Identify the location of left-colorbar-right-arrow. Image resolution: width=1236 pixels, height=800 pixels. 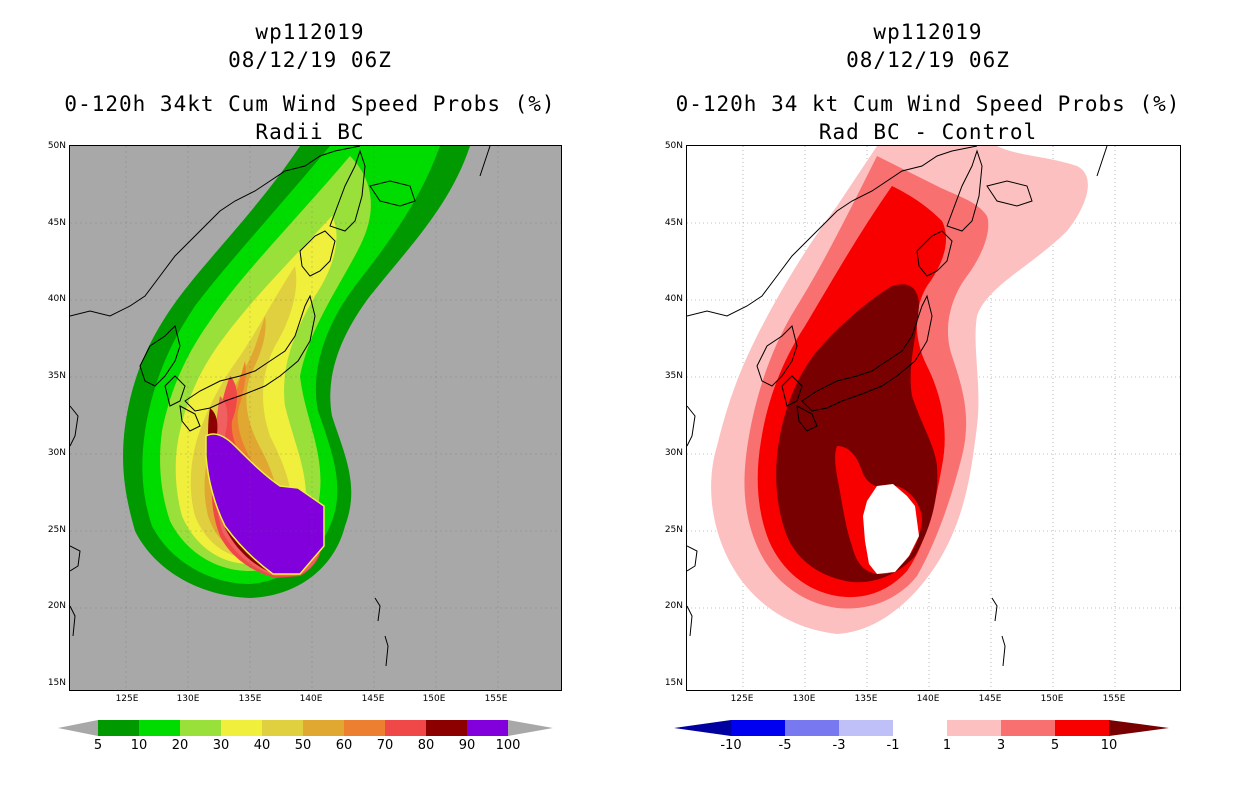
(530, 728).